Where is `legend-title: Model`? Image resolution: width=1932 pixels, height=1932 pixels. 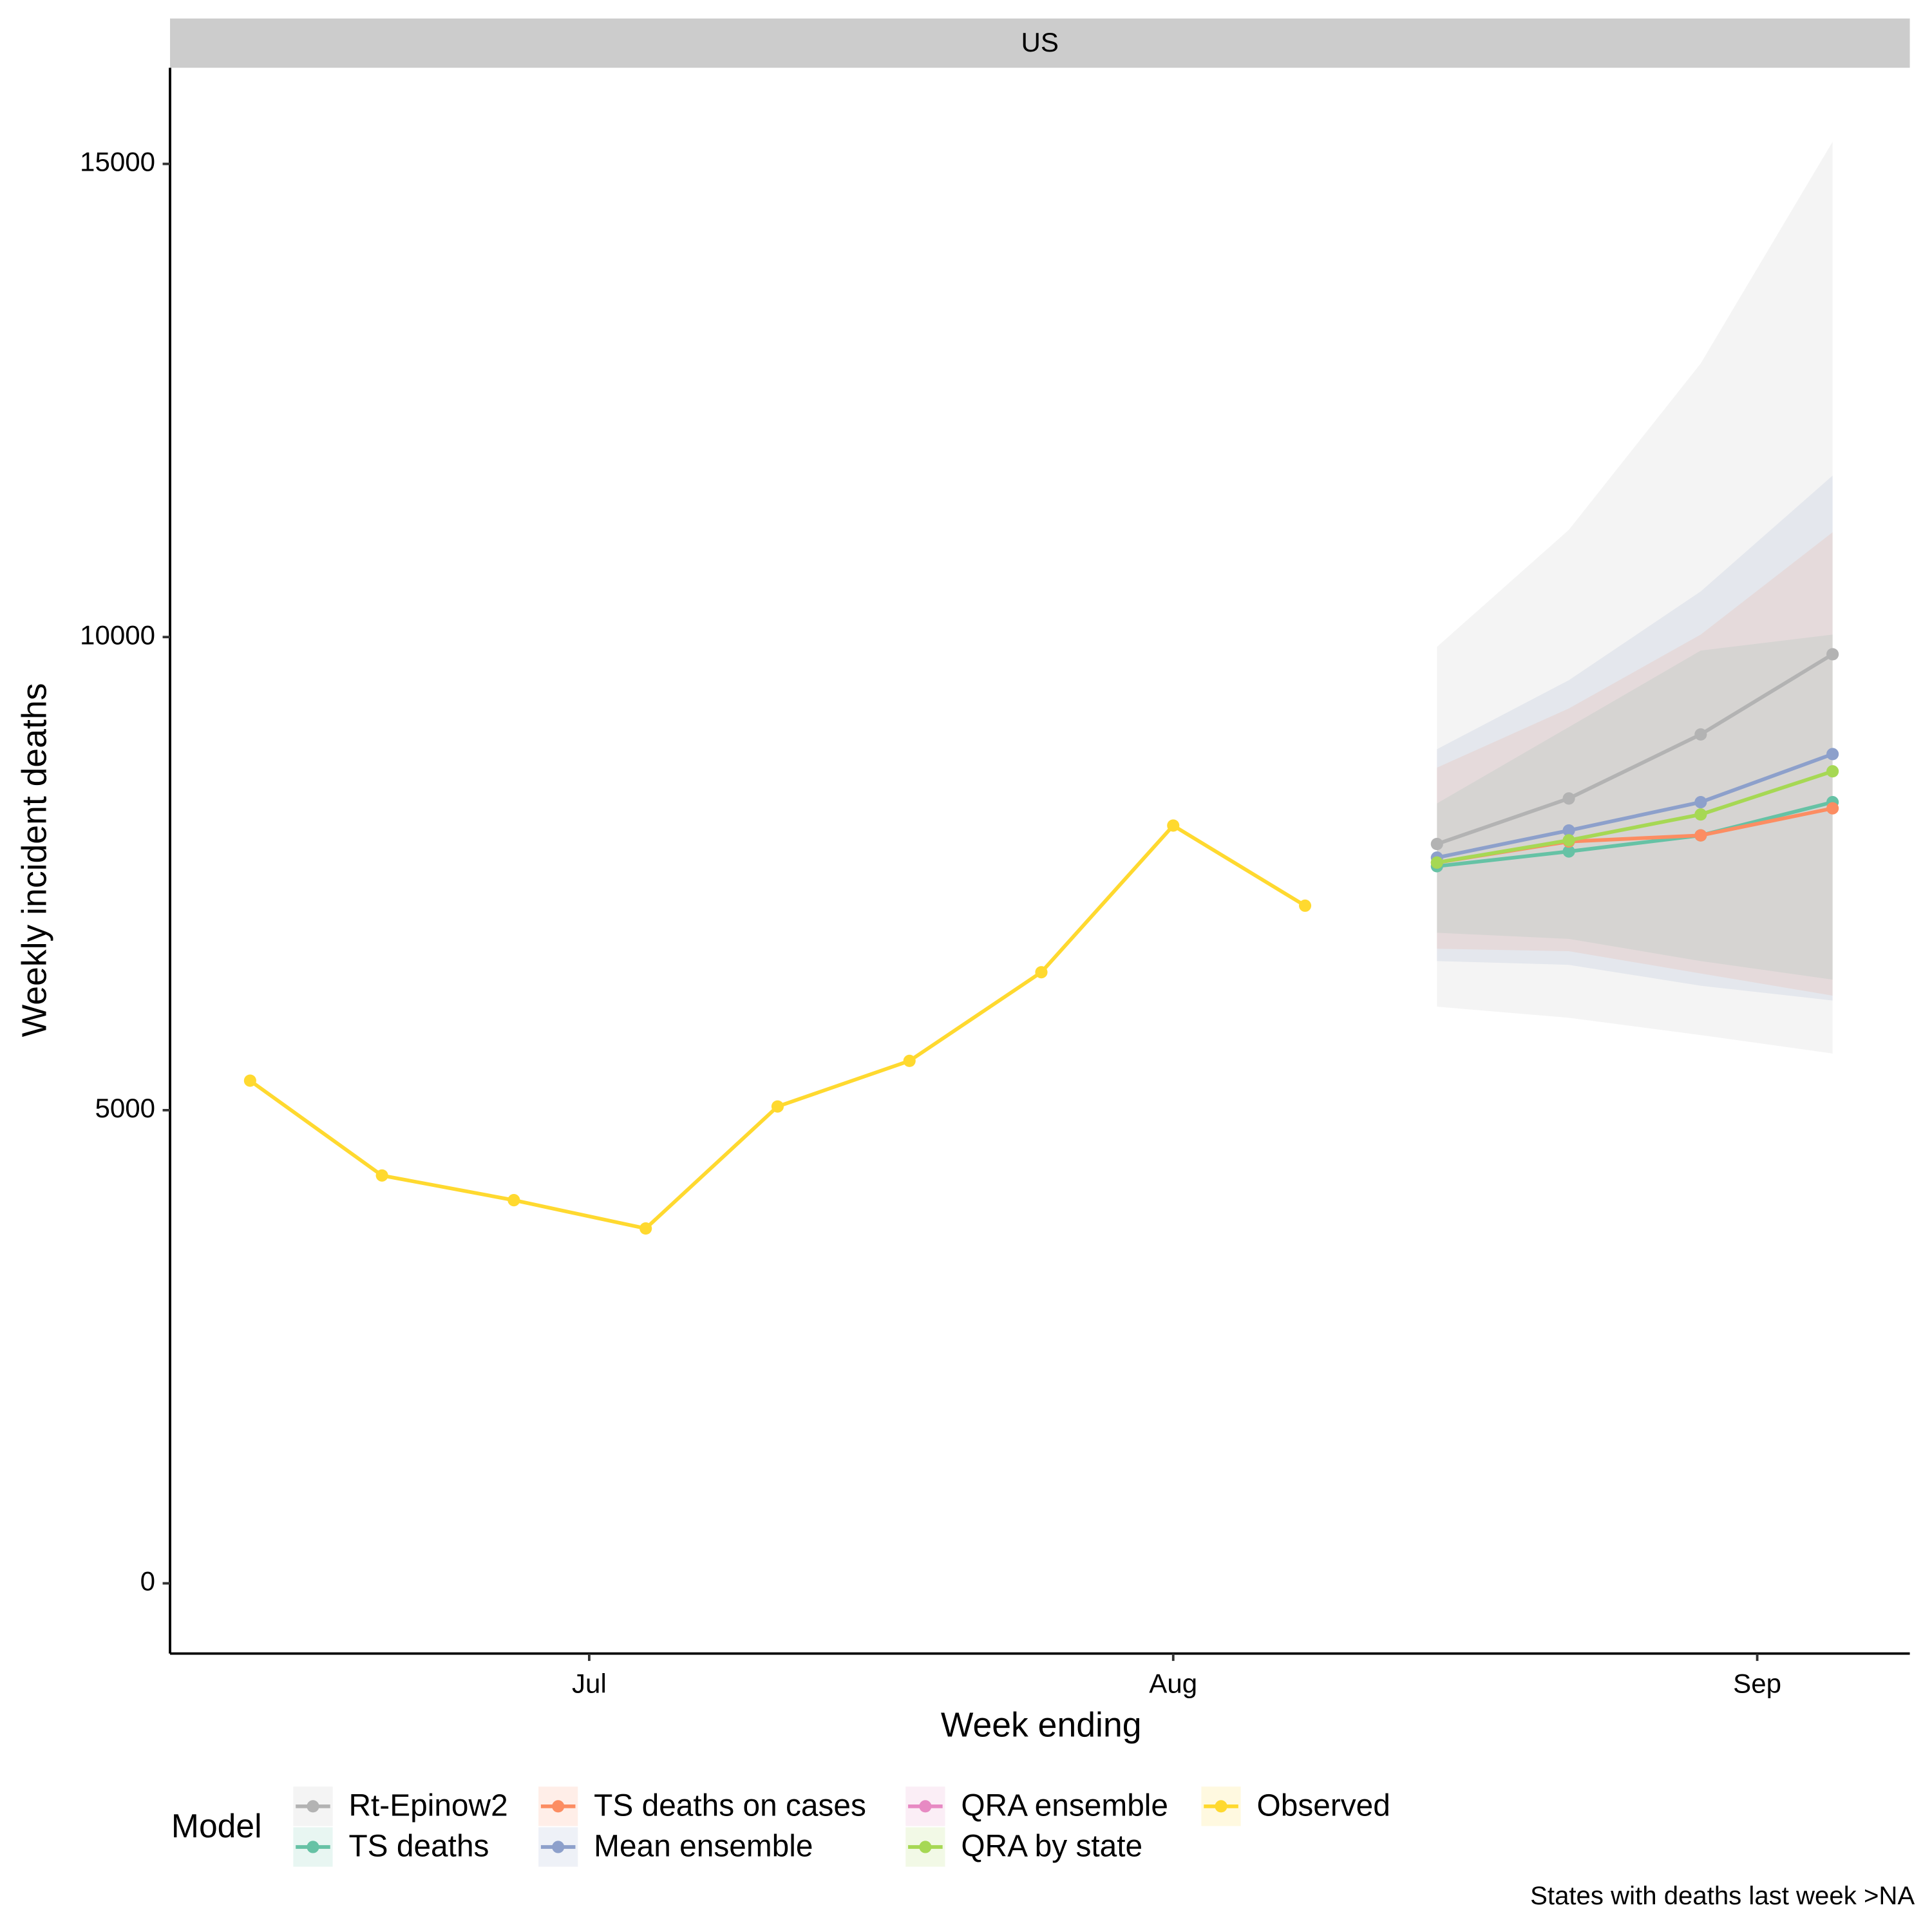
legend-title: Model is located at coordinates (216, 1826).